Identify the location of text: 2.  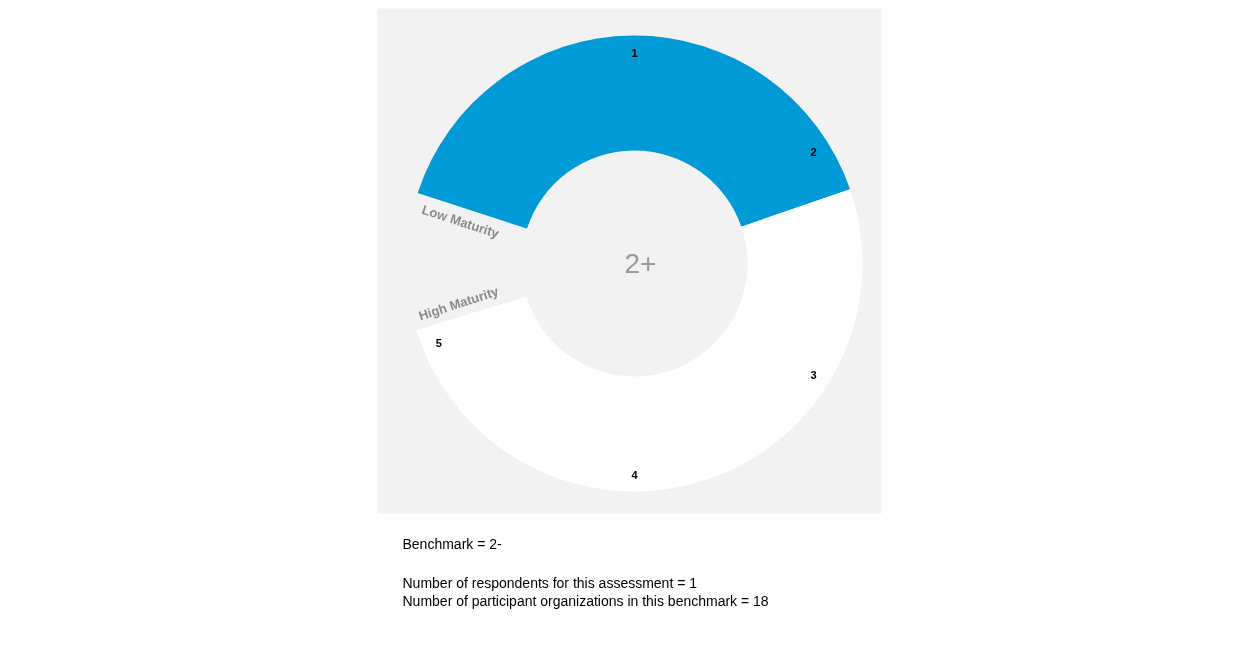
(813, 151).